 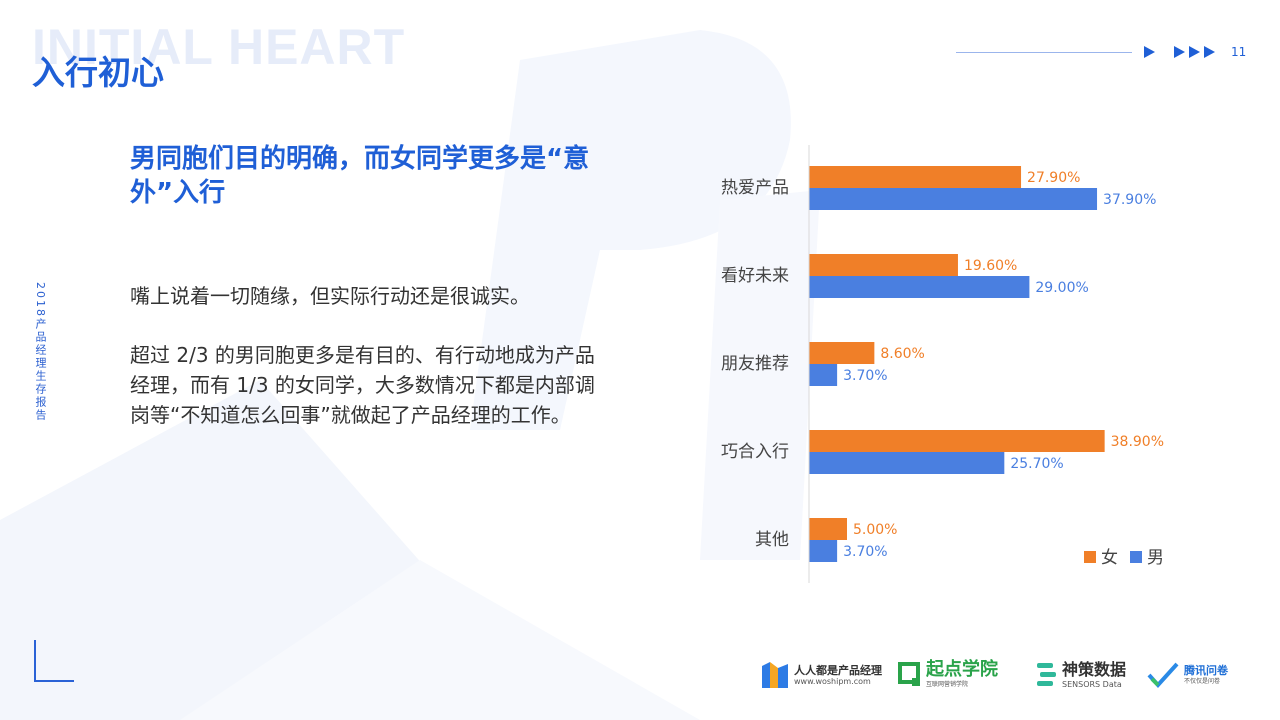 I want to click on body-paragraph-1: 嘴上说着一切随缘，但实际行动还是很诚实。, so click(x=330, y=296).